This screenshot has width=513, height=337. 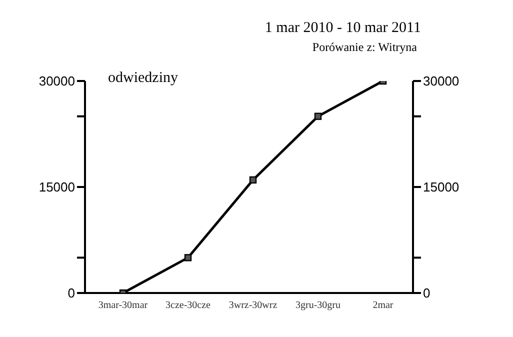 What do you see at coordinates (426, 293) in the screenshot?
I see `y2-tick-label: 0` at bounding box center [426, 293].